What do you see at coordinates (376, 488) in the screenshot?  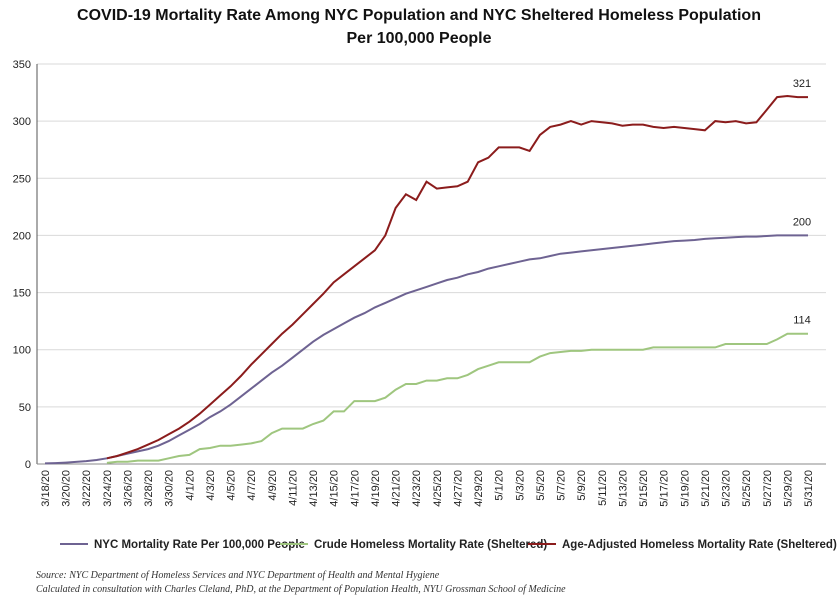 I see `x-tick-label: 4/19/20` at bounding box center [376, 488].